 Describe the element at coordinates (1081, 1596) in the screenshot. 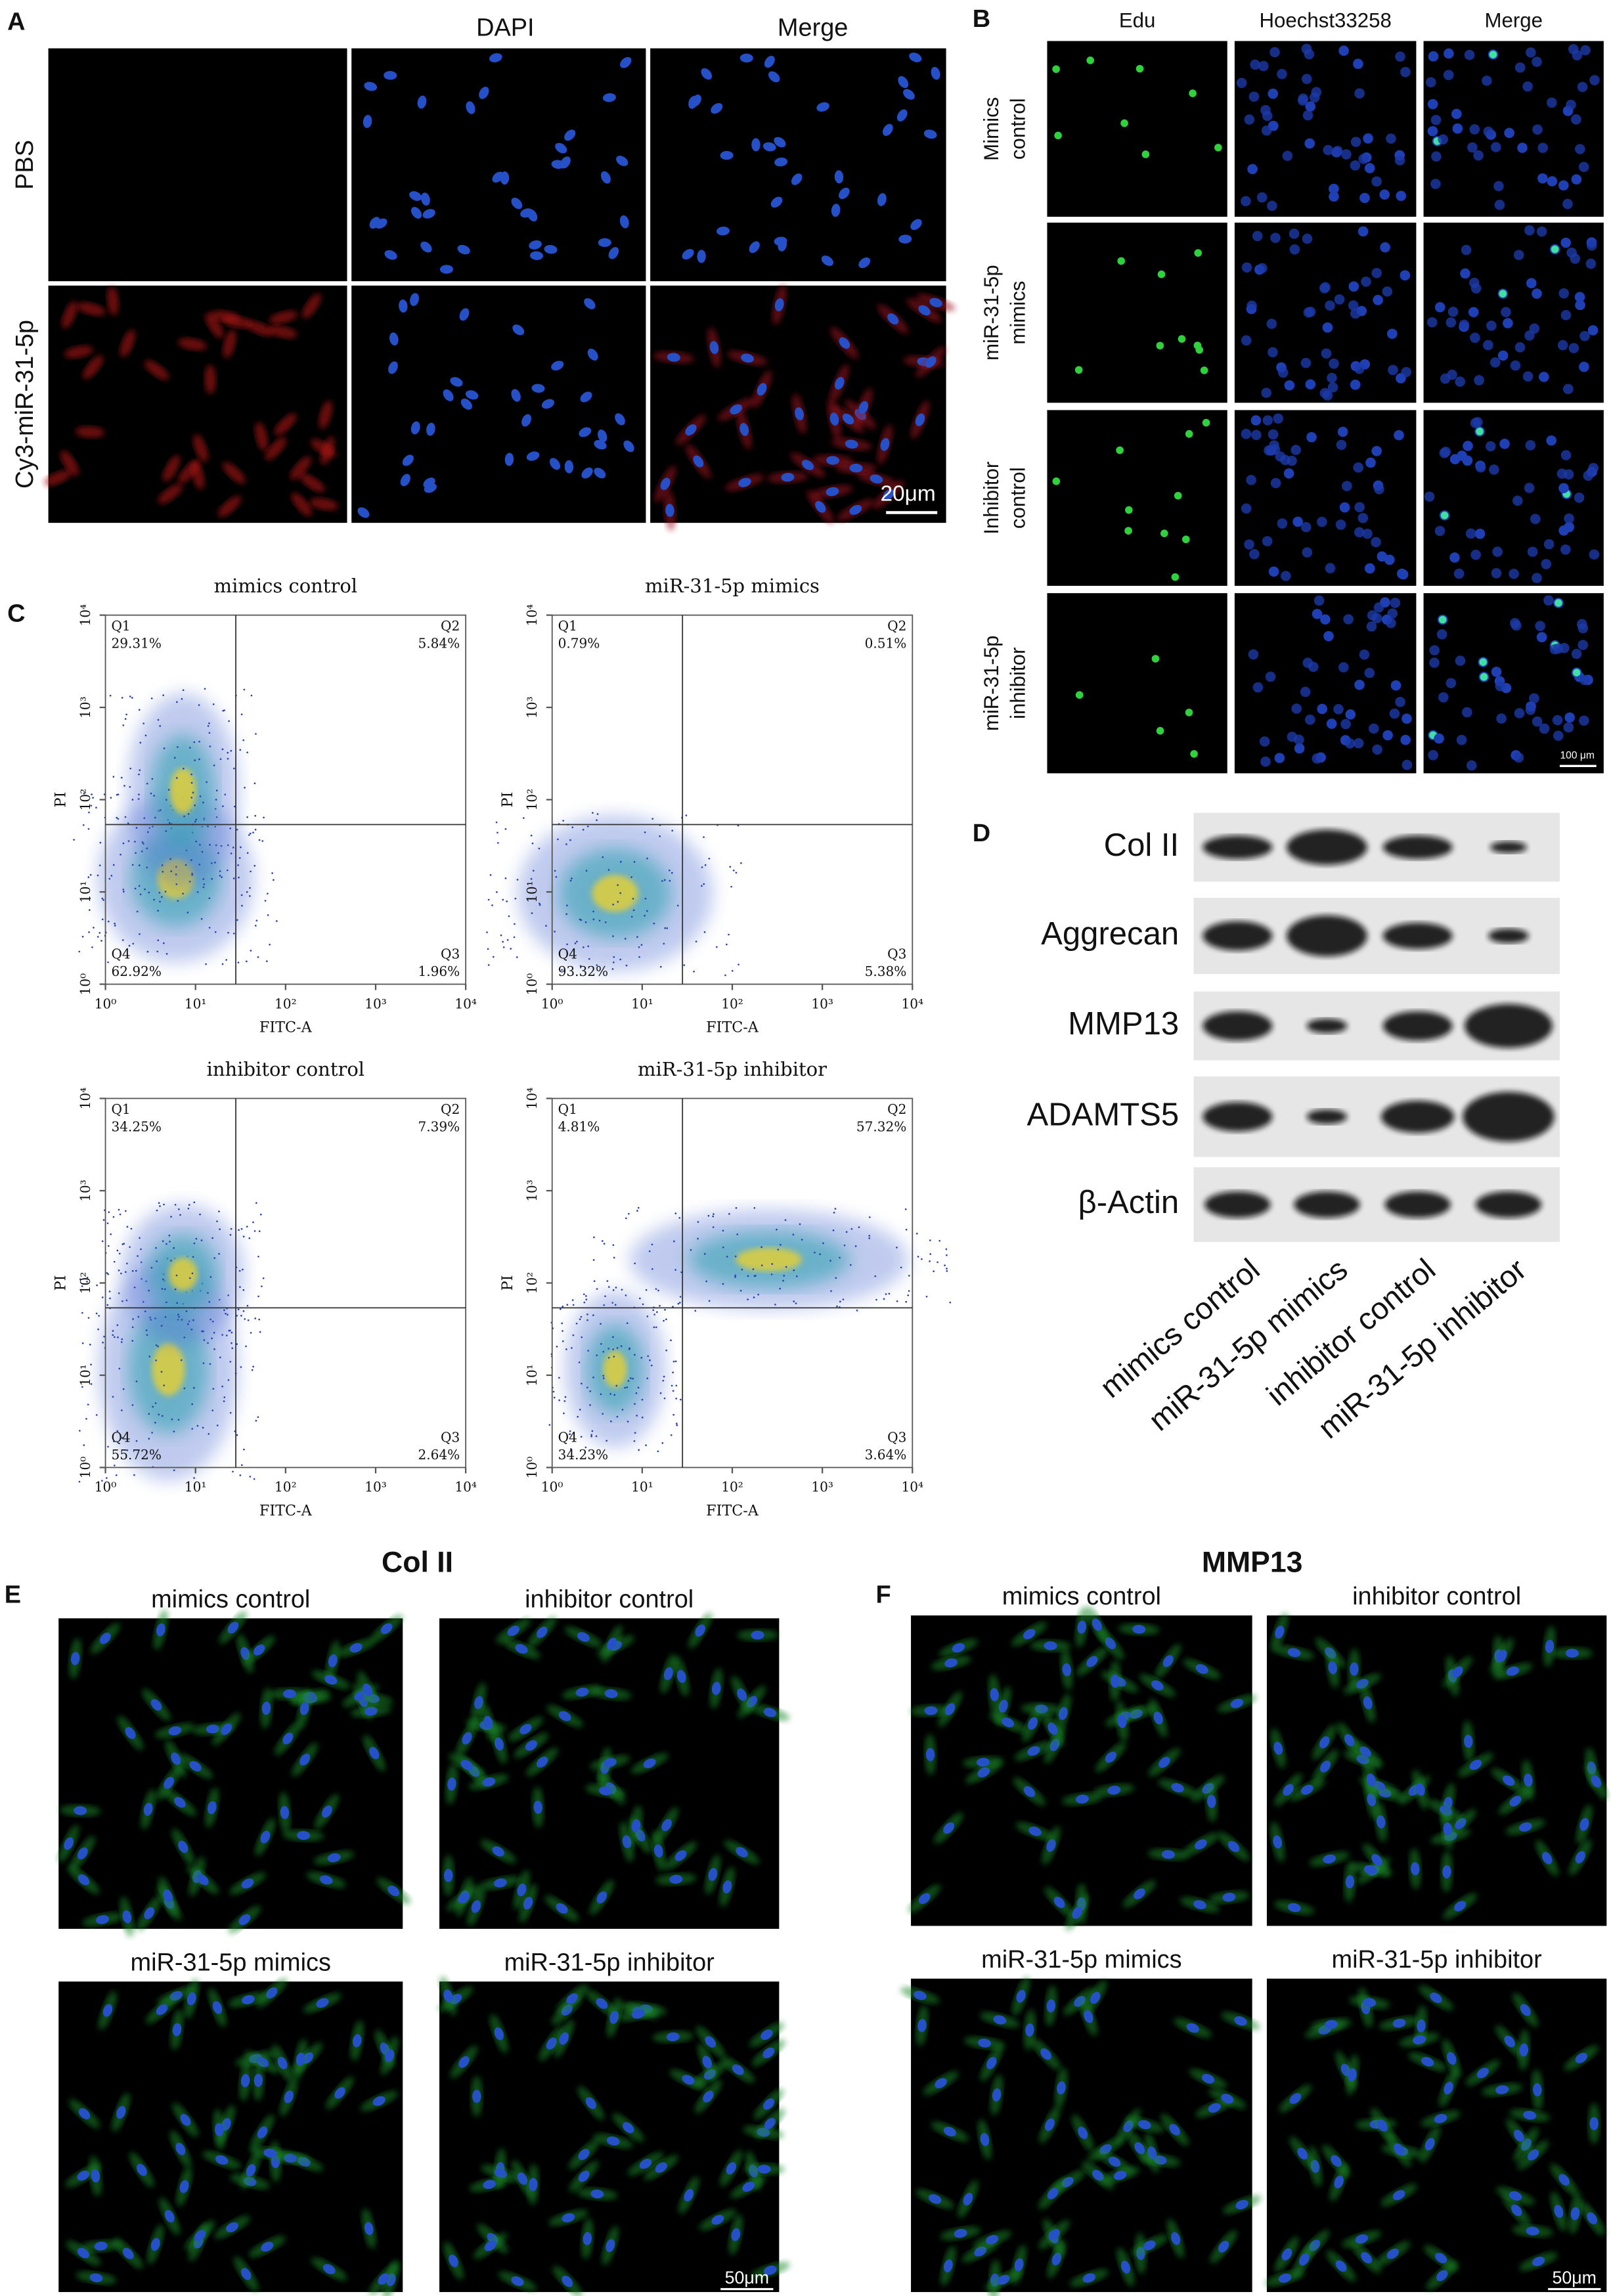

I see `image-title: mimics control` at that location.